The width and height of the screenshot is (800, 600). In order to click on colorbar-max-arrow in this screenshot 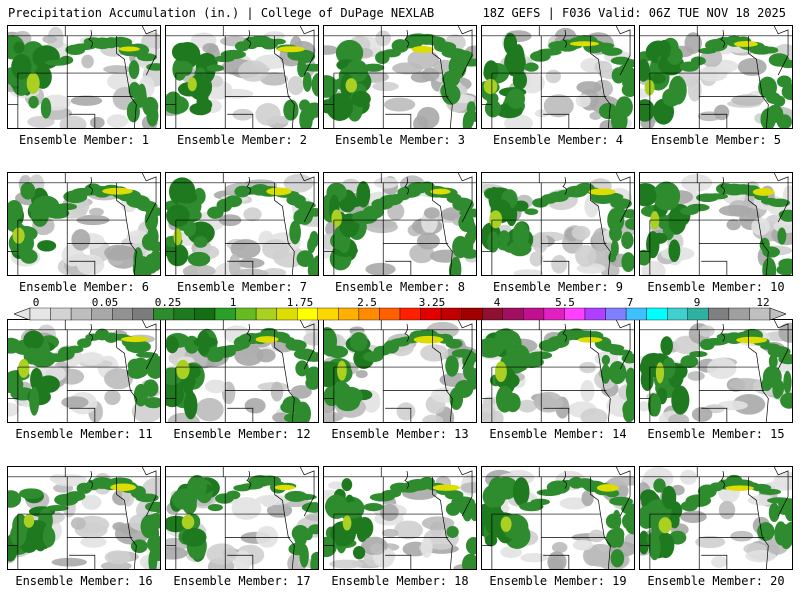, I will do `click(777, 314)`.